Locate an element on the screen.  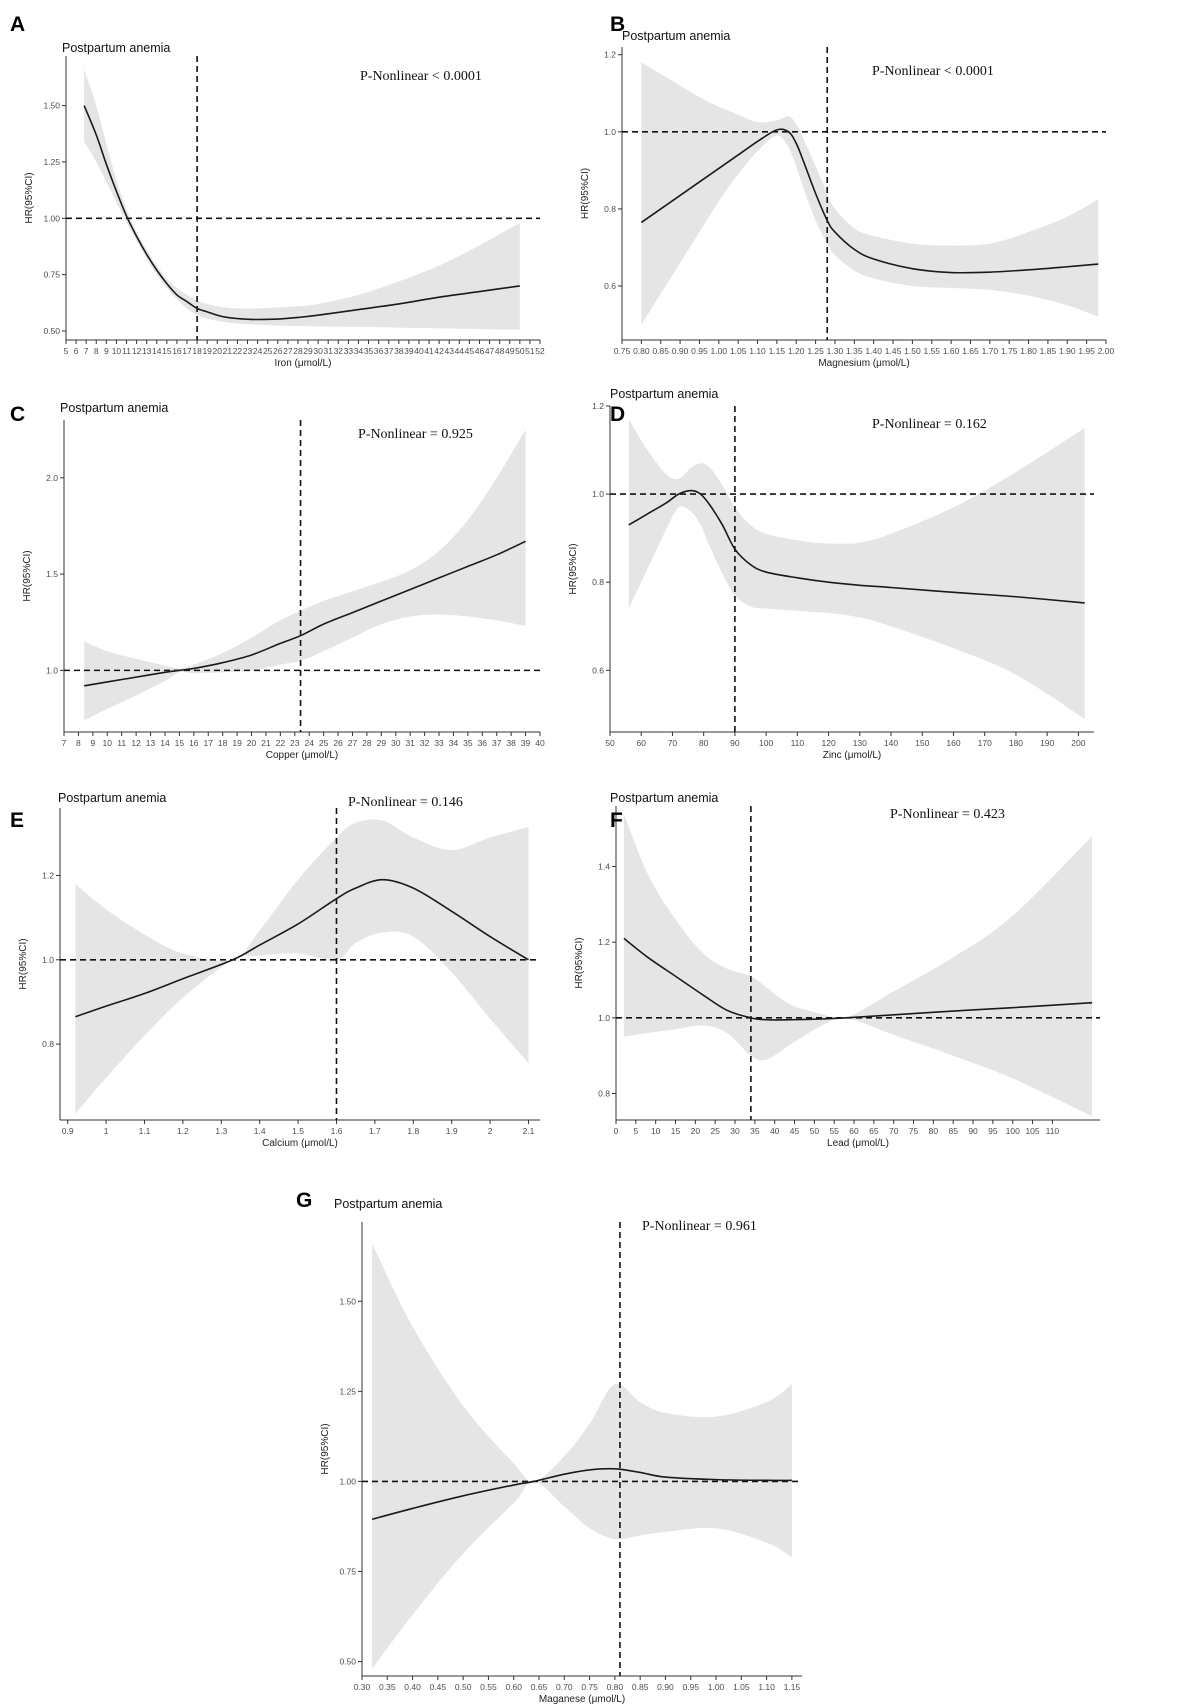
x-tick-label: 33 is located at coordinates (439, 743).